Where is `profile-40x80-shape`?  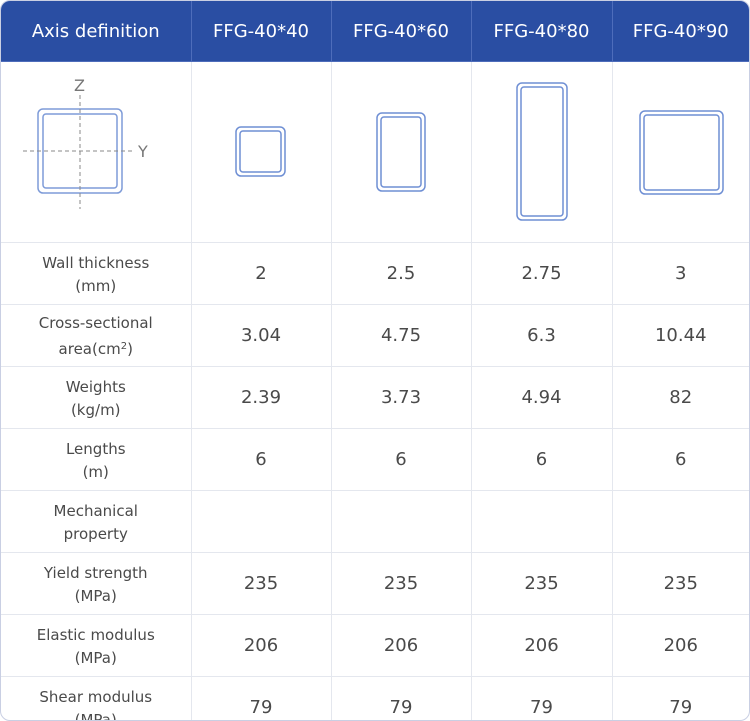 profile-40x80-shape is located at coordinates (541, 151).